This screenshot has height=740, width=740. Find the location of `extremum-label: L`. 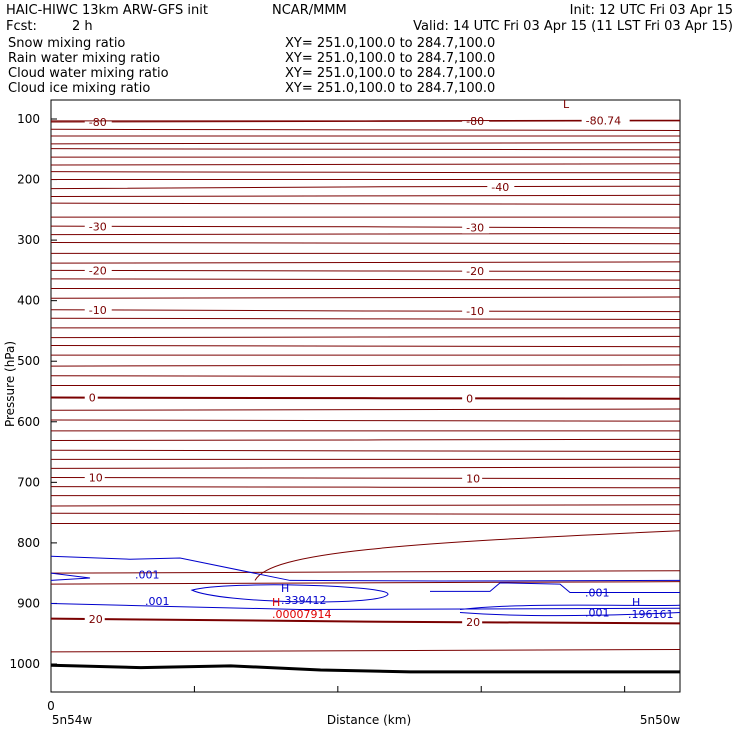

extremum-label: L is located at coordinates (566, 104).